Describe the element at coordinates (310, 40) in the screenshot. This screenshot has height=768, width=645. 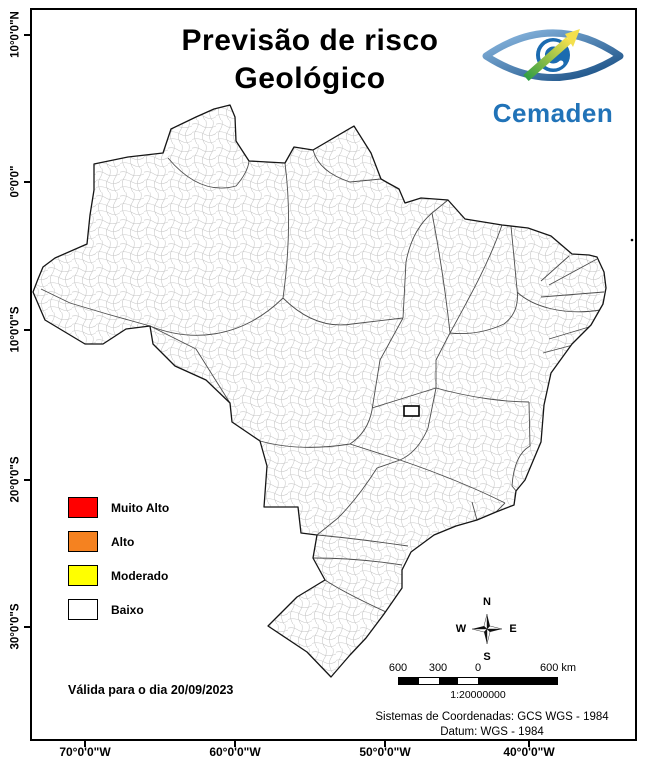
I see `page-title-line-1: Previsão de risco` at that location.